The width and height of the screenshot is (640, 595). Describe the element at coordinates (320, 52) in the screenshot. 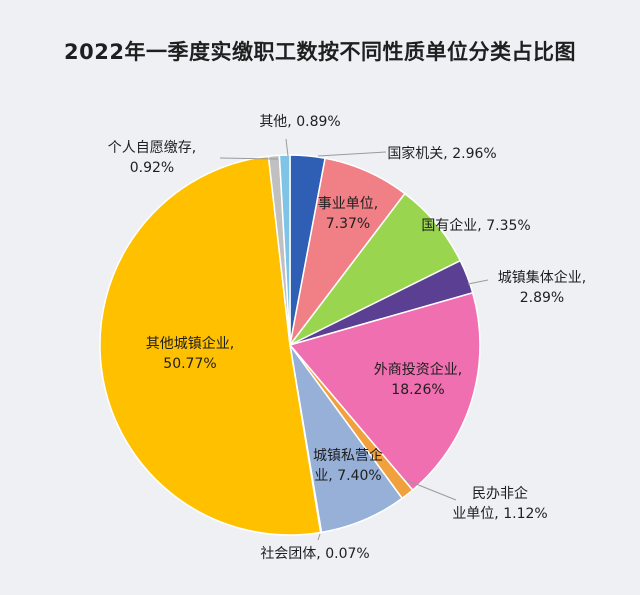

I see `chart-title: 2022年一季度实缴职工数按不同性质单位分类占比图` at that location.